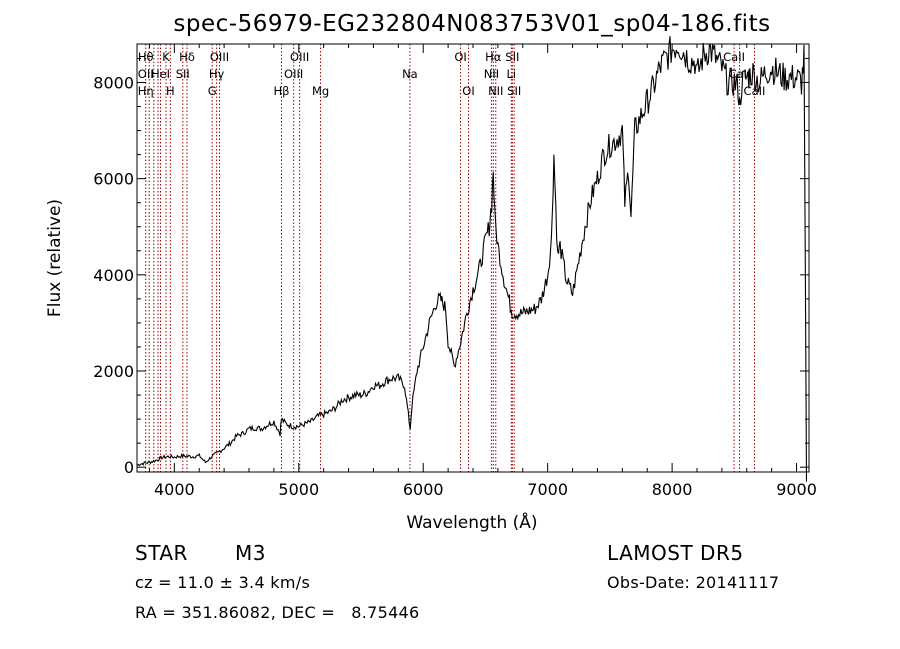 The height and width of the screenshot is (649, 900). I want to click on y-tick-label: 6000, so click(113, 179).